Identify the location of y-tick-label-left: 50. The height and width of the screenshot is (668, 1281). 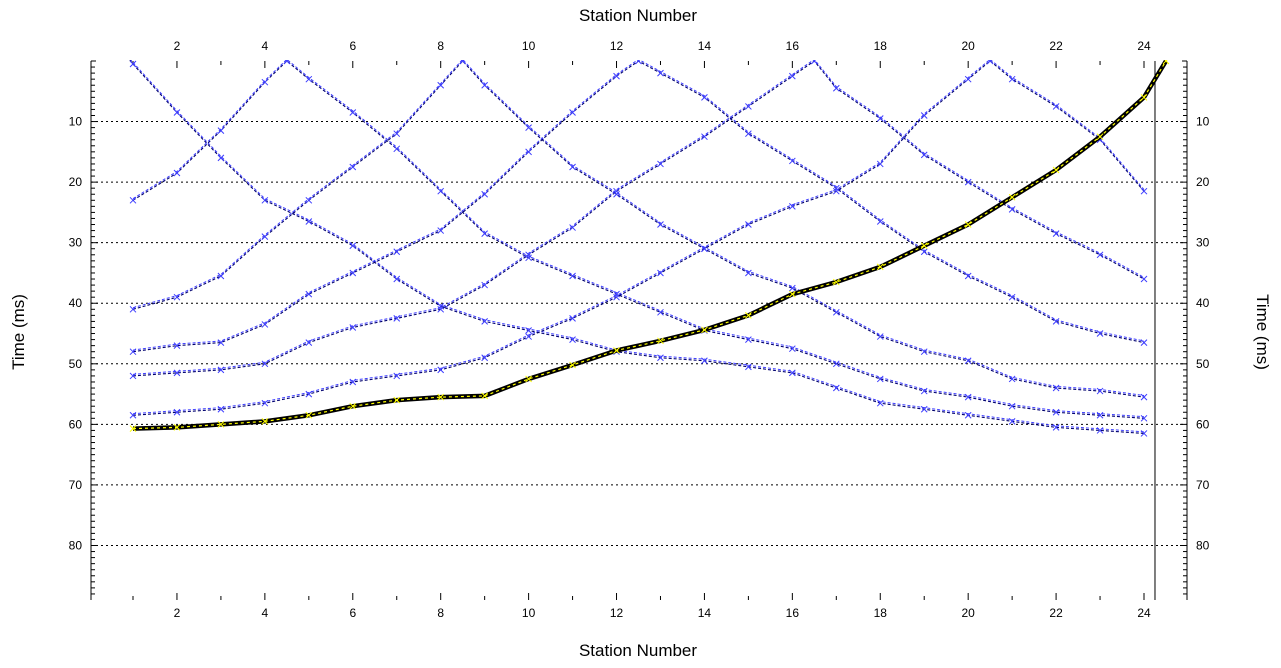
(76, 364).